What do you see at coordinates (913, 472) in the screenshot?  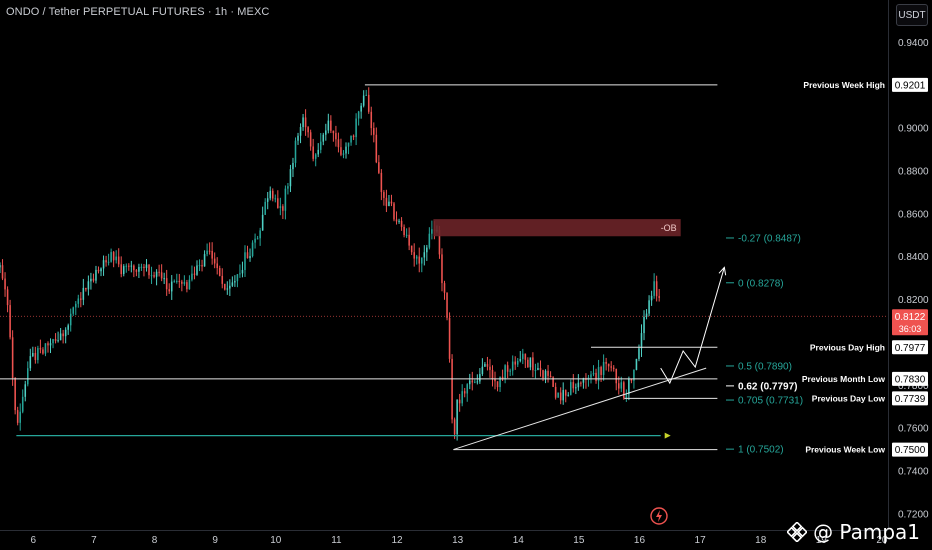 I see `y-tick-label: 0.7400` at bounding box center [913, 472].